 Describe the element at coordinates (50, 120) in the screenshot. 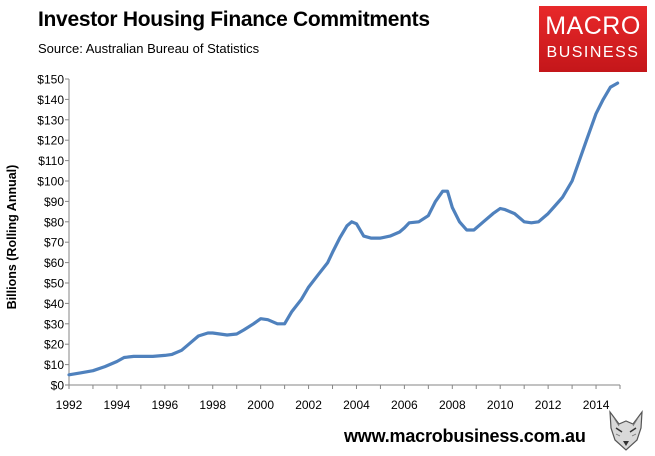

I see `y-tick-label: $130` at that location.